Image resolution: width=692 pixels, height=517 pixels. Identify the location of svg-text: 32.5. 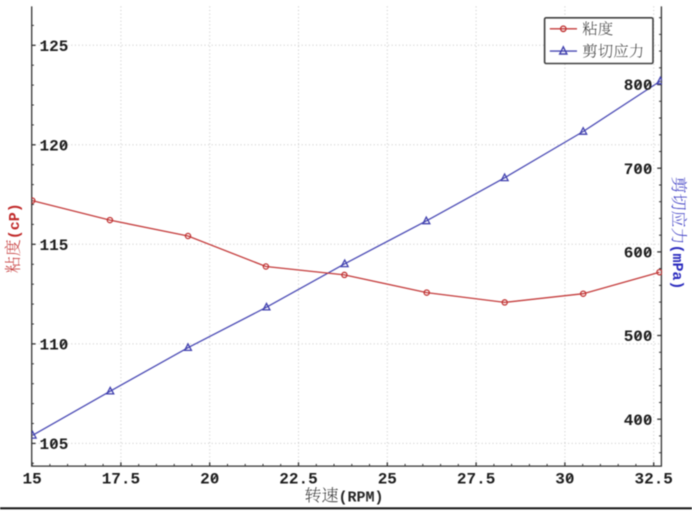
(654, 479).